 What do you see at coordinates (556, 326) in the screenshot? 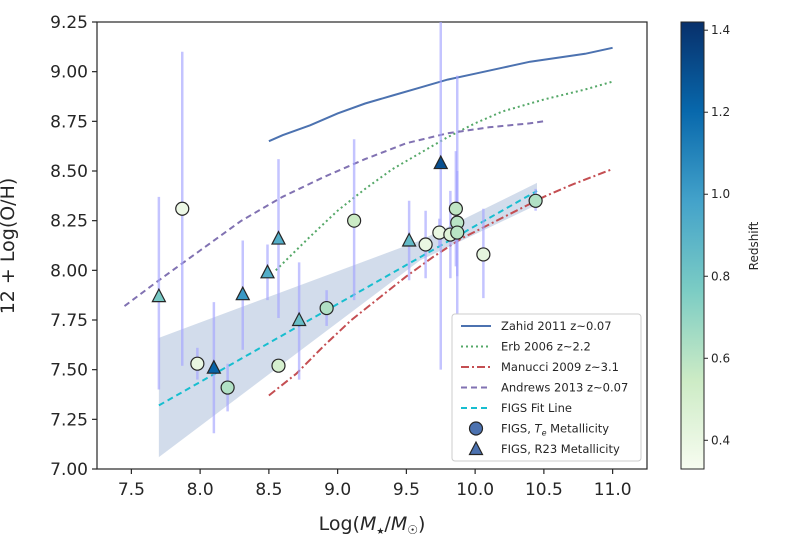
I see `legend-label: Zahid 2011 z~0.07` at bounding box center [556, 326].